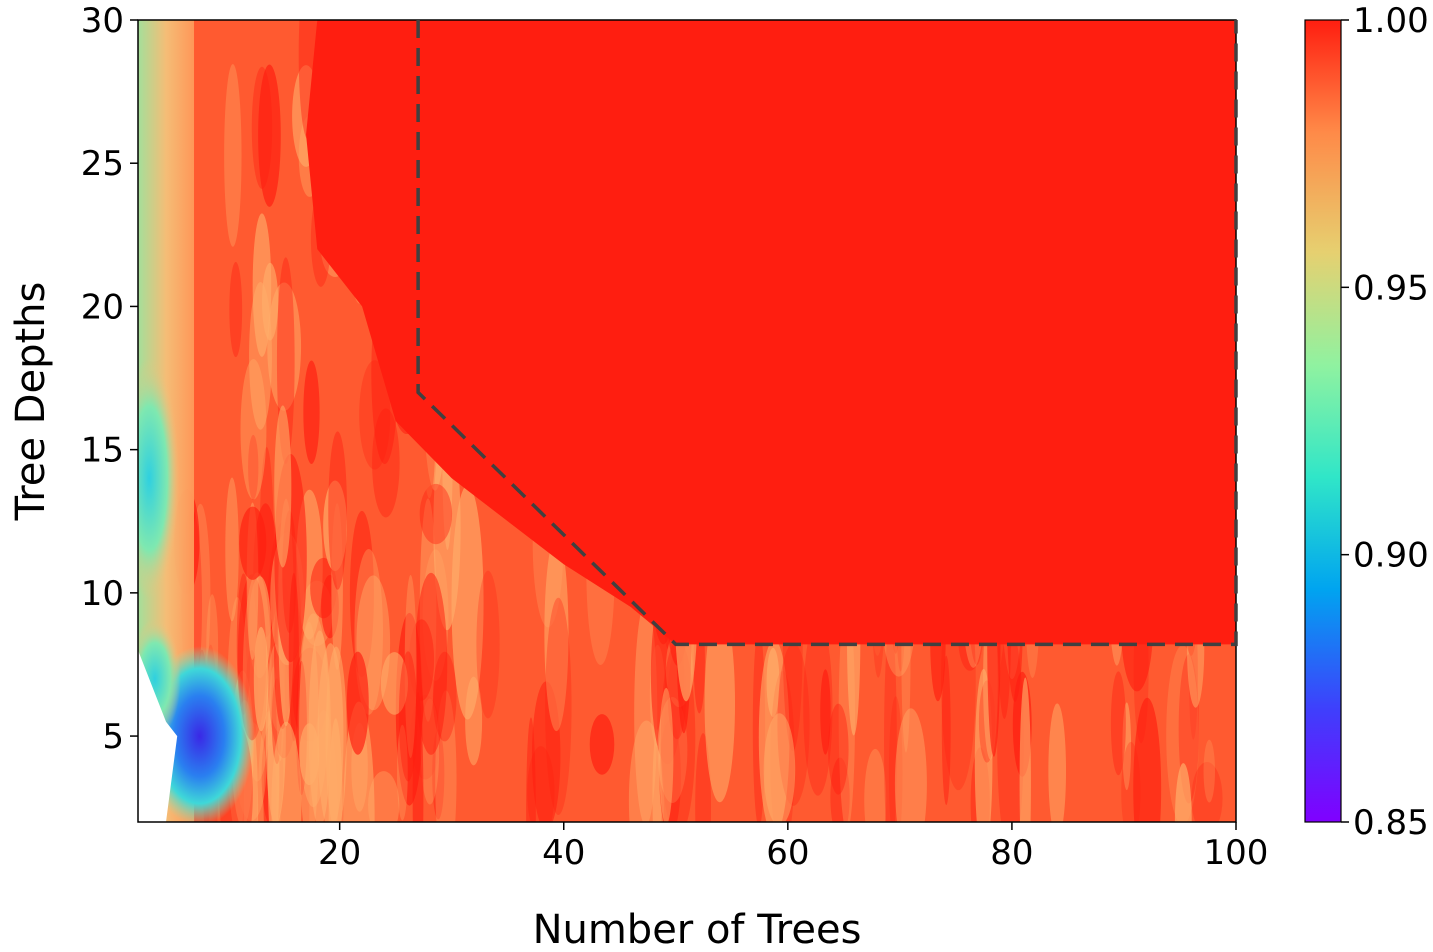  Describe the element at coordinates (109, 379) in the screenshot. I see `y-axis: 5 10 15 20 25 30` at that location.